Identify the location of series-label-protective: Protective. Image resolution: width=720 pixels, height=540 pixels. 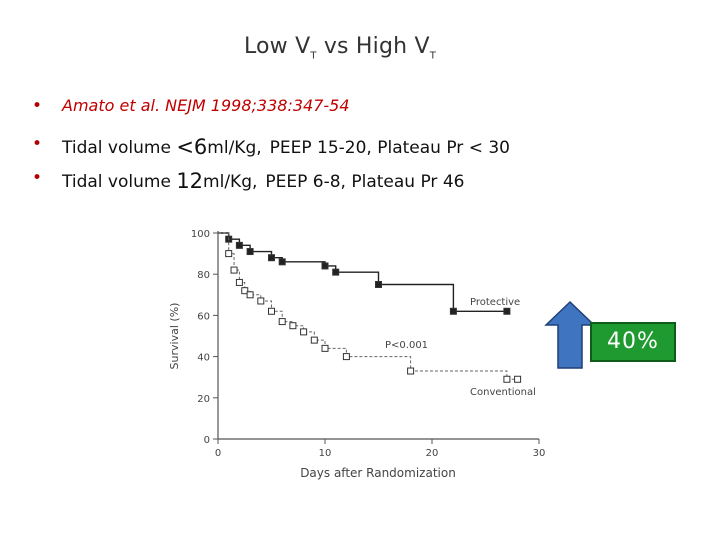
(495, 302).